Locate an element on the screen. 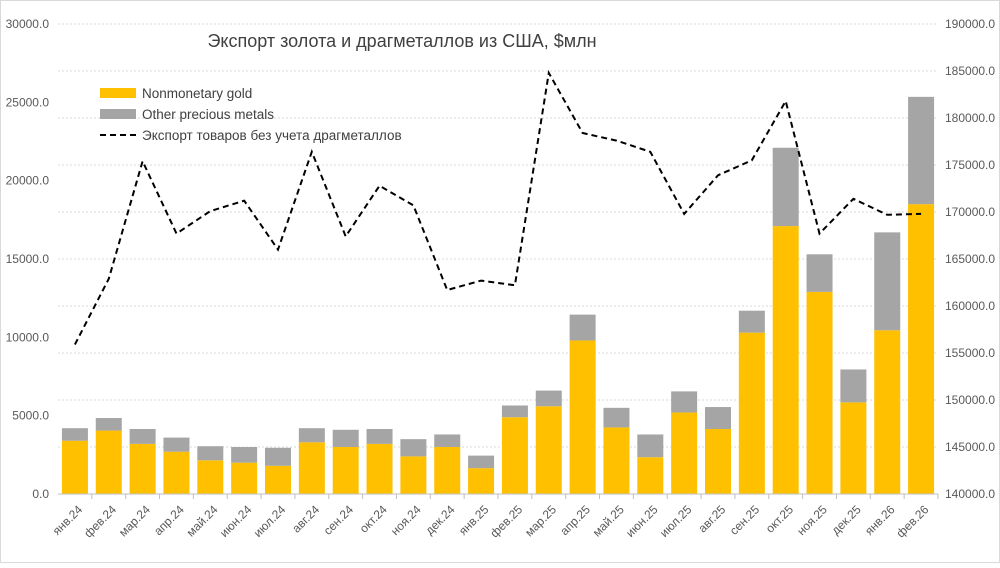 This screenshot has width=1000, height=568. legend-label: Nonmonetary gold is located at coordinates (197, 93).